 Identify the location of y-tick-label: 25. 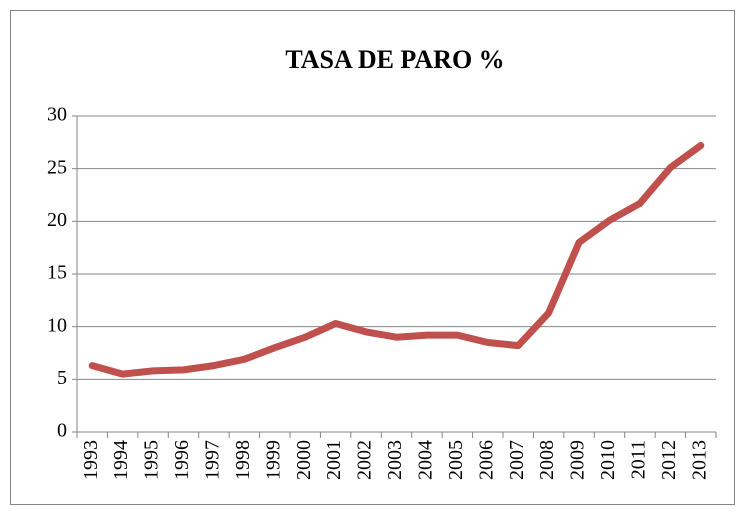
(57, 167).